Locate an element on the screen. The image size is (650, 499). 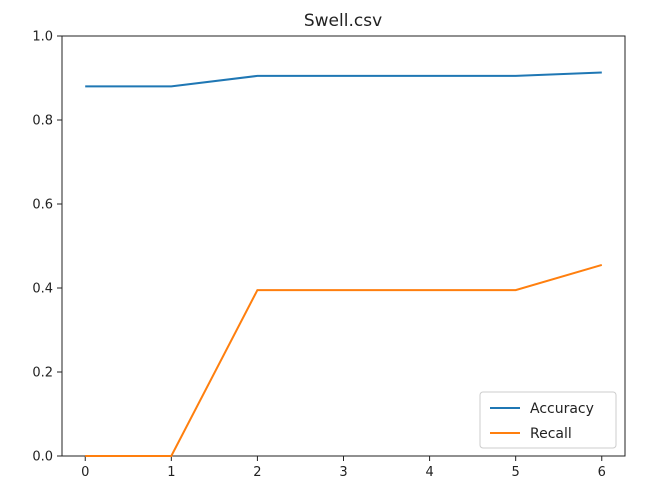
x-tick-label: 4 is located at coordinates (429, 472).